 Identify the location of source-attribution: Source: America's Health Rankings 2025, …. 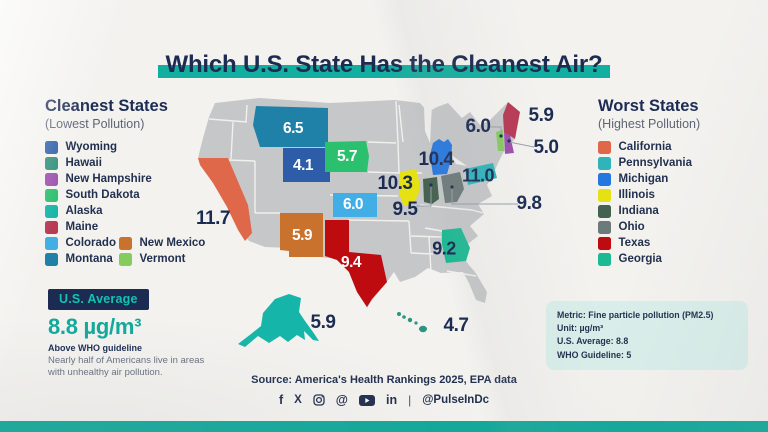
(384, 380).